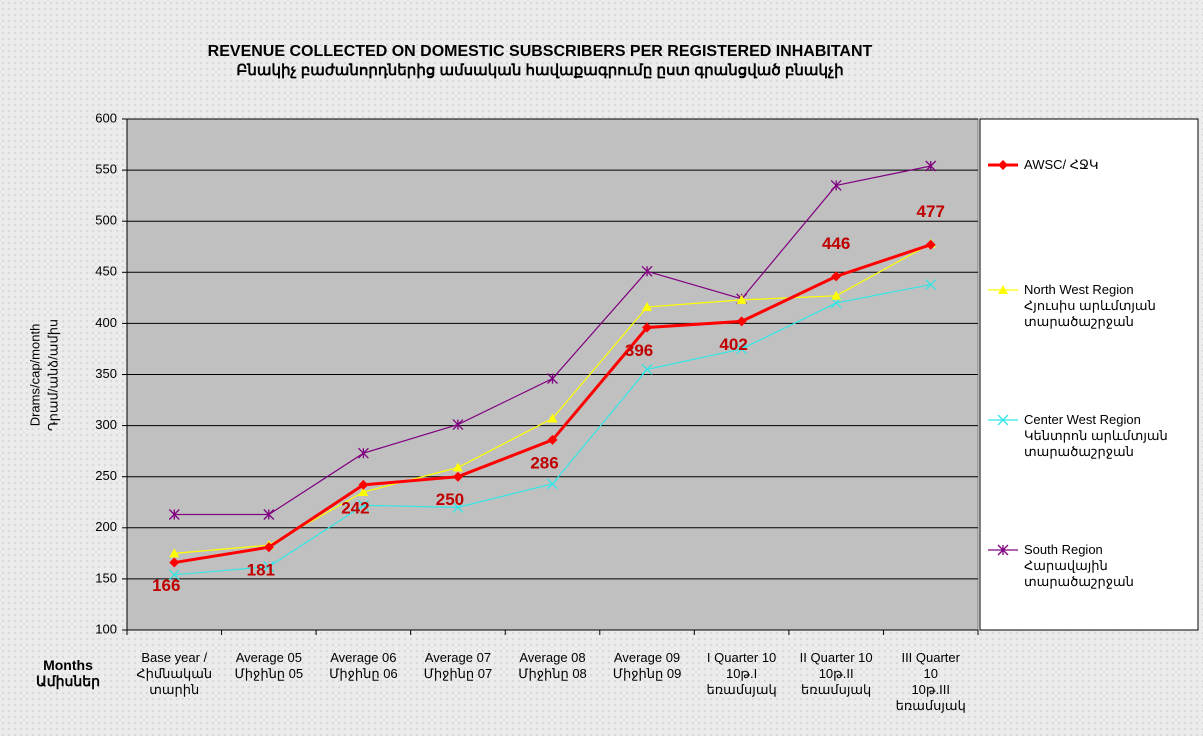 The image size is (1203, 736). What do you see at coordinates (52, 375) in the screenshot?
I see `y-axis-label-2: Դրամ/անձ/ամիս` at bounding box center [52, 375].